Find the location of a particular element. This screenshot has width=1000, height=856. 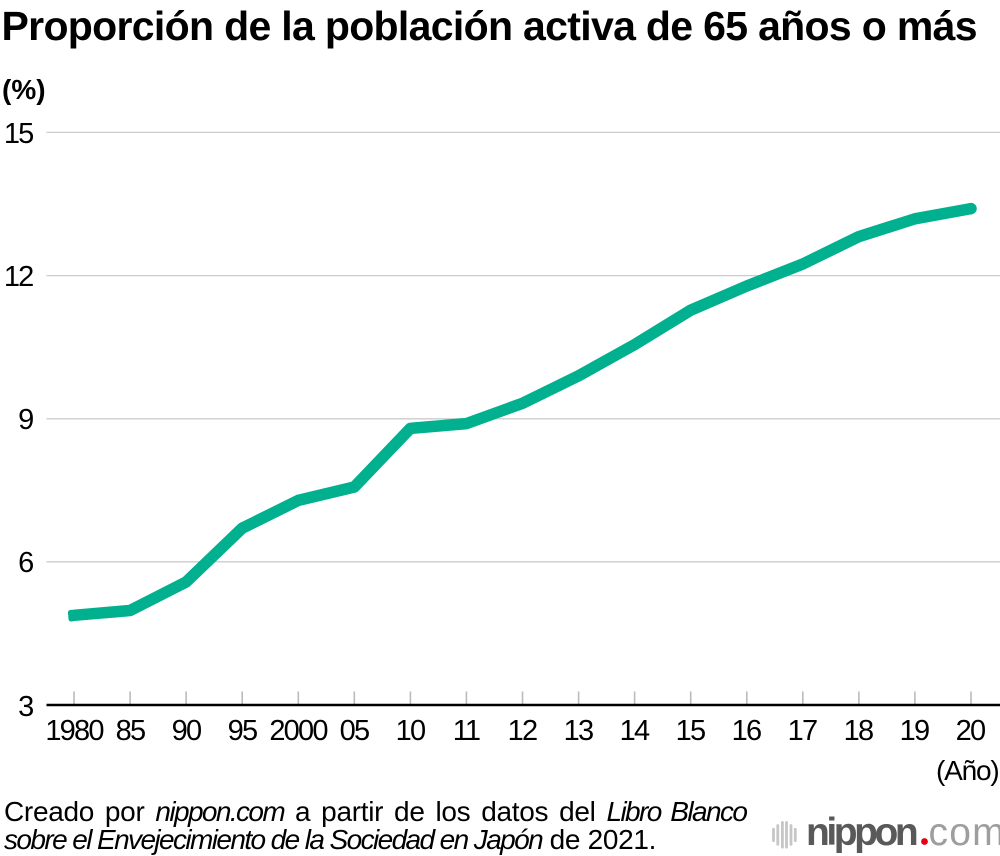

svg-text: nippon is located at coordinates (861, 833).